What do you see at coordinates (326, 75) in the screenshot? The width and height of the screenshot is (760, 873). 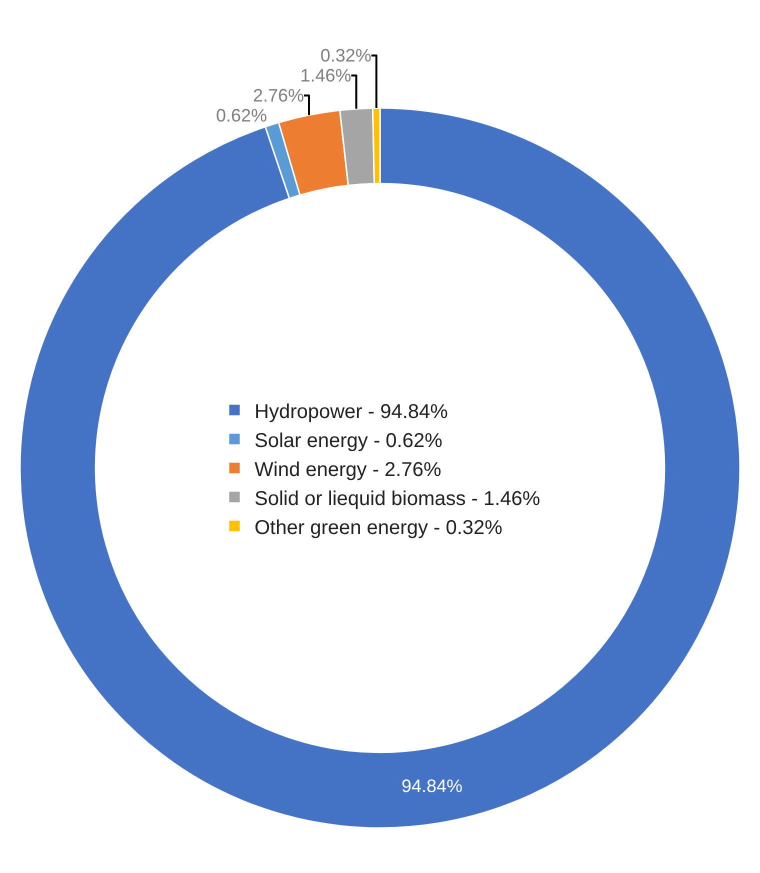 I see `data-label: 1.46%` at bounding box center [326, 75].